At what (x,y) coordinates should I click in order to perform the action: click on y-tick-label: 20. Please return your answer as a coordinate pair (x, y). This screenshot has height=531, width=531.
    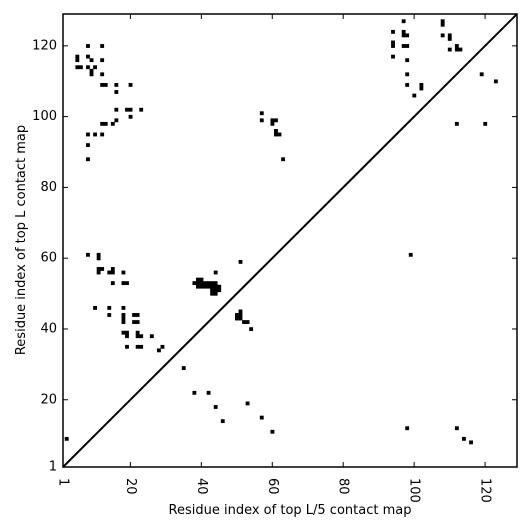
    Looking at the image, I should click on (48, 399).